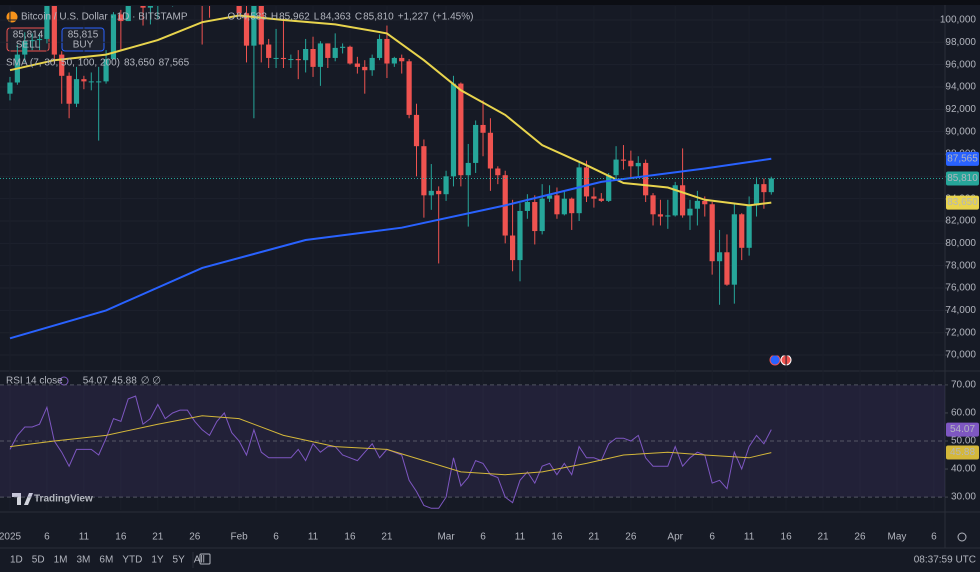 This screenshot has height=572, width=980. What do you see at coordinates (251, 17) in the screenshot?
I see `ohlc-value: 84,583` at bounding box center [251, 17].